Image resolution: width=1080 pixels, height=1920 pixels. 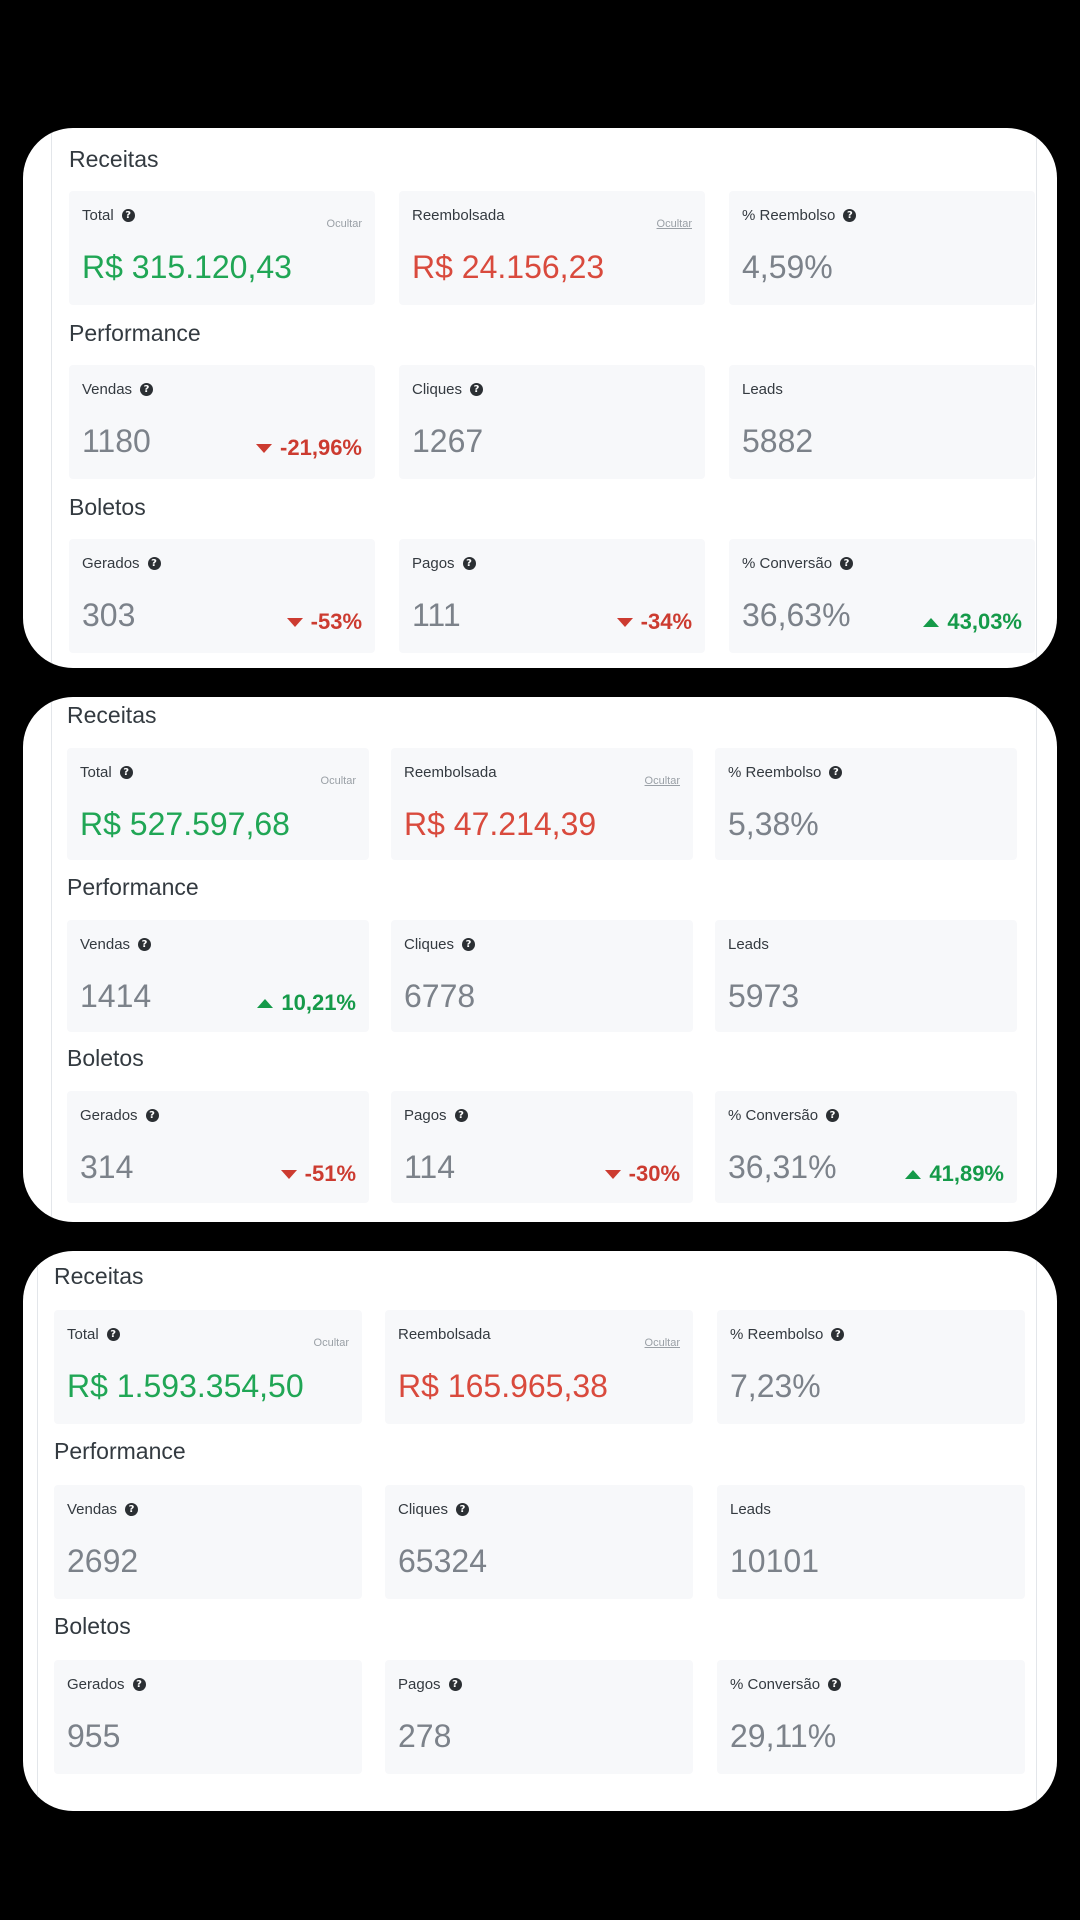 What do you see at coordinates (866, 976) in the screenshot?
I see `card-leads: Leads 5973` at bounding box center [866, 976].